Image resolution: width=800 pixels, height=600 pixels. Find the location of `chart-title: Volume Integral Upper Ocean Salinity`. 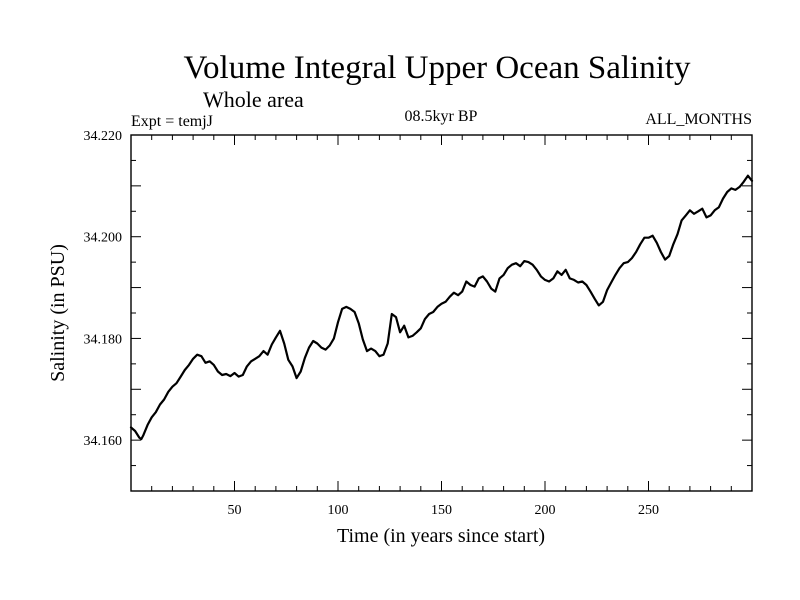

chart-title: Volume Integral Upper Ocean Salinity is located at coordinates (437, 68).